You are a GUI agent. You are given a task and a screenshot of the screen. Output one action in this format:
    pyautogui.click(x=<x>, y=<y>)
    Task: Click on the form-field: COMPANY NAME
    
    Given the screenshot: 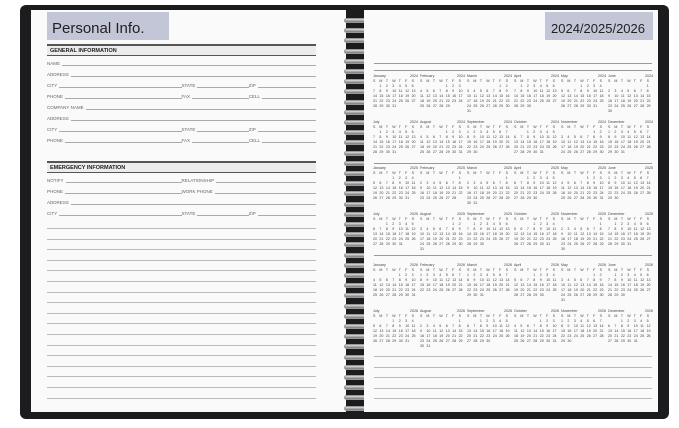 What is the action you would take?
    pyautogui.click(x=181, y=107)
    